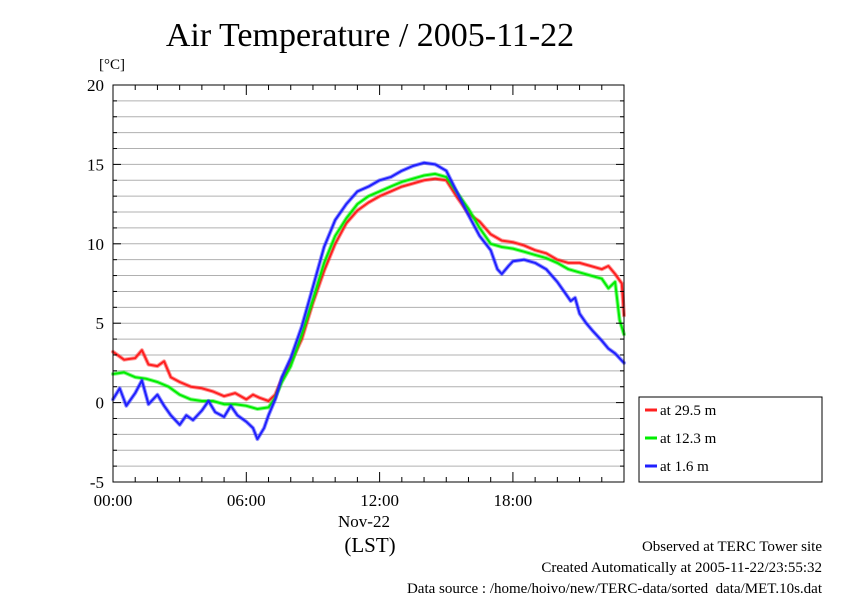 This screenshot has width=842, height=595. What do you see at coordinates (100, 403) in the screenshot?
I see `y-tick-label: 0` at bounding box center [100, 403].